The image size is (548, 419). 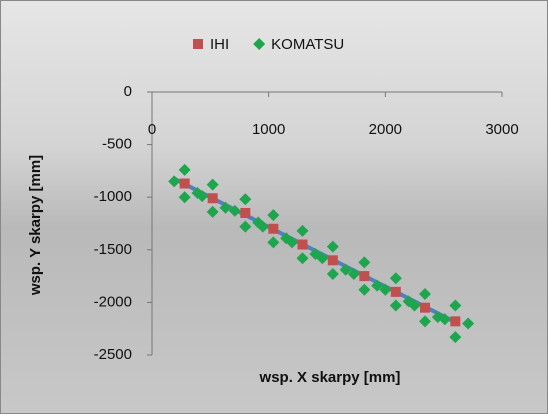 What do you see at coordinates (385, 129) in the screenshot?
I see `x-tick-label: 2000` at bounding box center [385, 129].